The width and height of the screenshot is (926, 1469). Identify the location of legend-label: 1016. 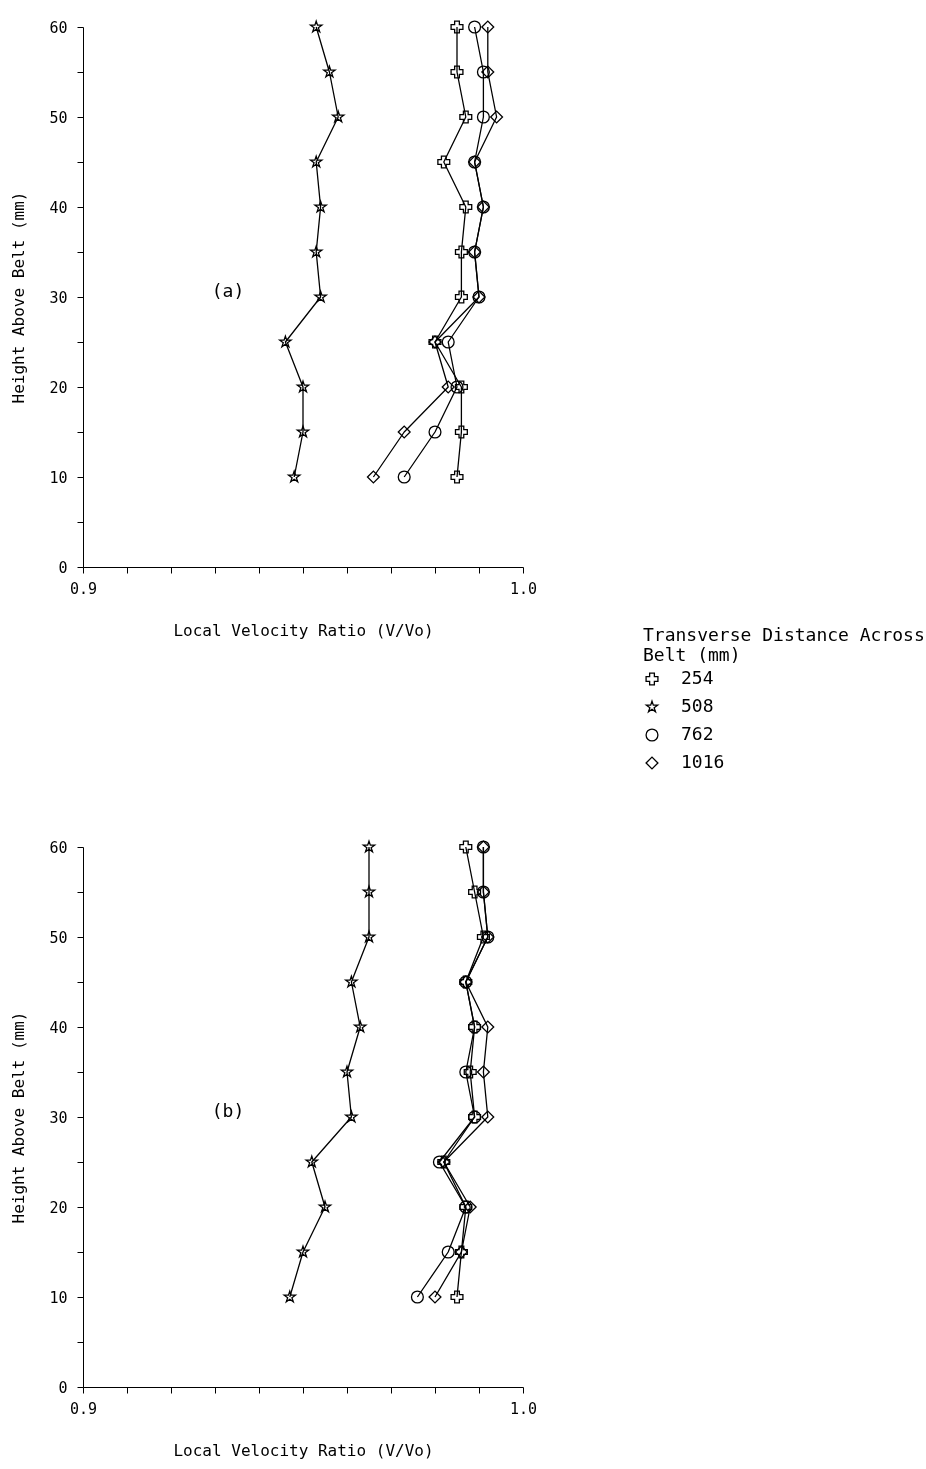
(703, 761).